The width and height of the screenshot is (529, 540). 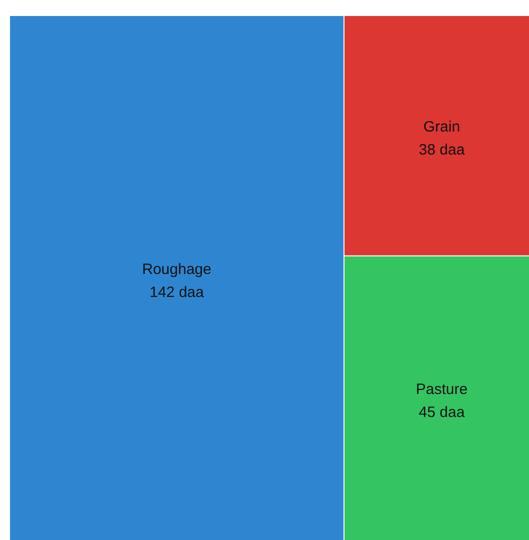 What do you see at coordinates (177, 269) in the screenshot?
I see `category-label: Roughage` at bounding box center [177, 269].